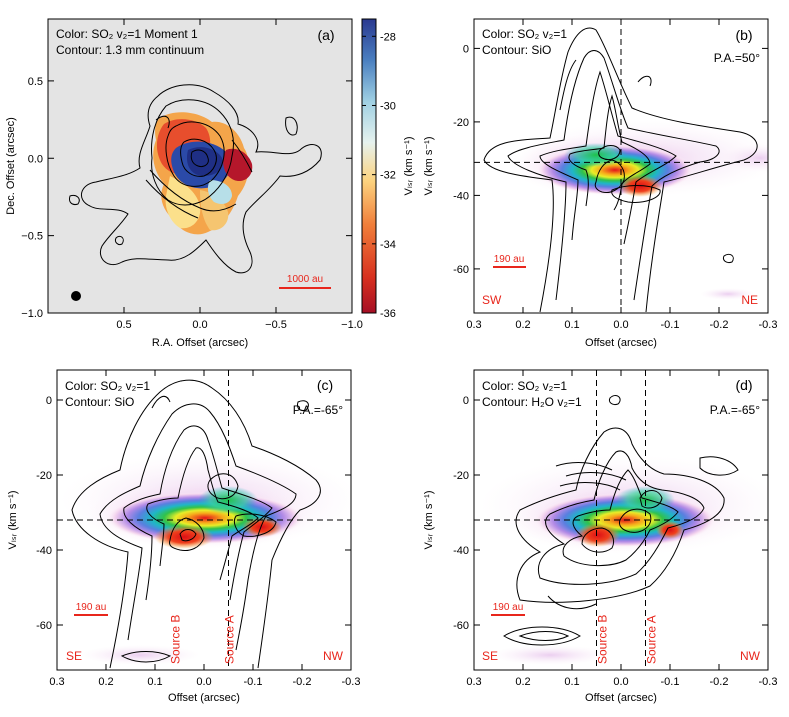 This screenshot has width=789, height=717. What do you see at coordinates (409, 166) in the screenshot?
I see `colorbar-label: Vₗₛᵣ (km s⁻¹)` at bounding box center [409, 166].